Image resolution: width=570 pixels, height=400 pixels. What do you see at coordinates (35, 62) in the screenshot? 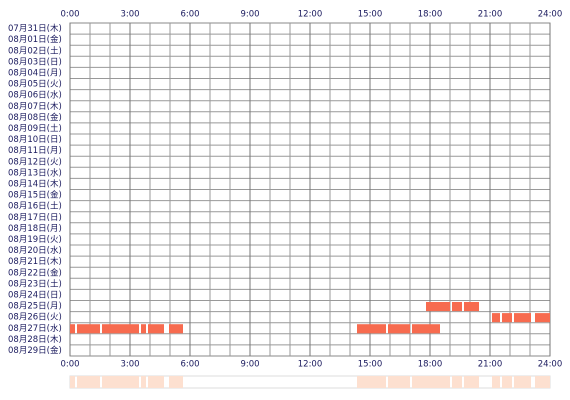
I see `row-label: 08月03日(日)` at bounding box center [35, 62].